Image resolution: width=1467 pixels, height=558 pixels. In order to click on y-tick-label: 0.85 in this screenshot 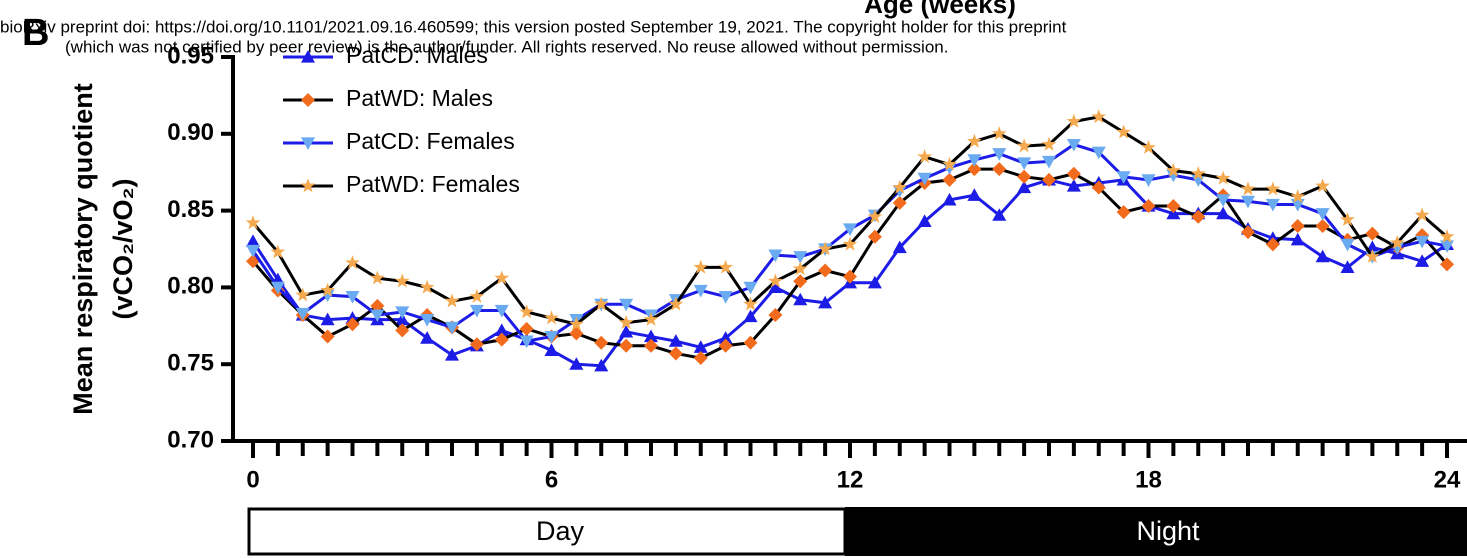, I will do `click(190, 209)`.